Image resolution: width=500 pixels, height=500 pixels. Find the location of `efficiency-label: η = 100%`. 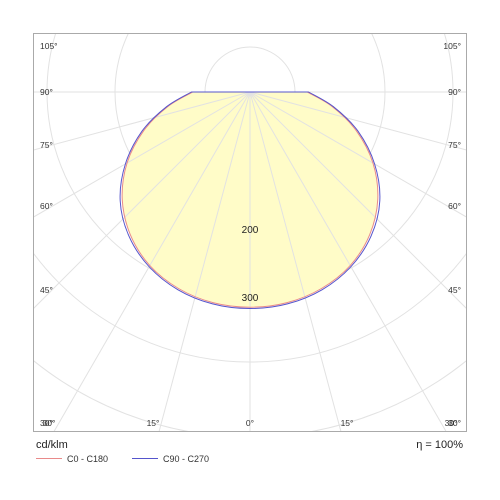

efficiency-label: η = 100% is located at coordinates (439, 445).